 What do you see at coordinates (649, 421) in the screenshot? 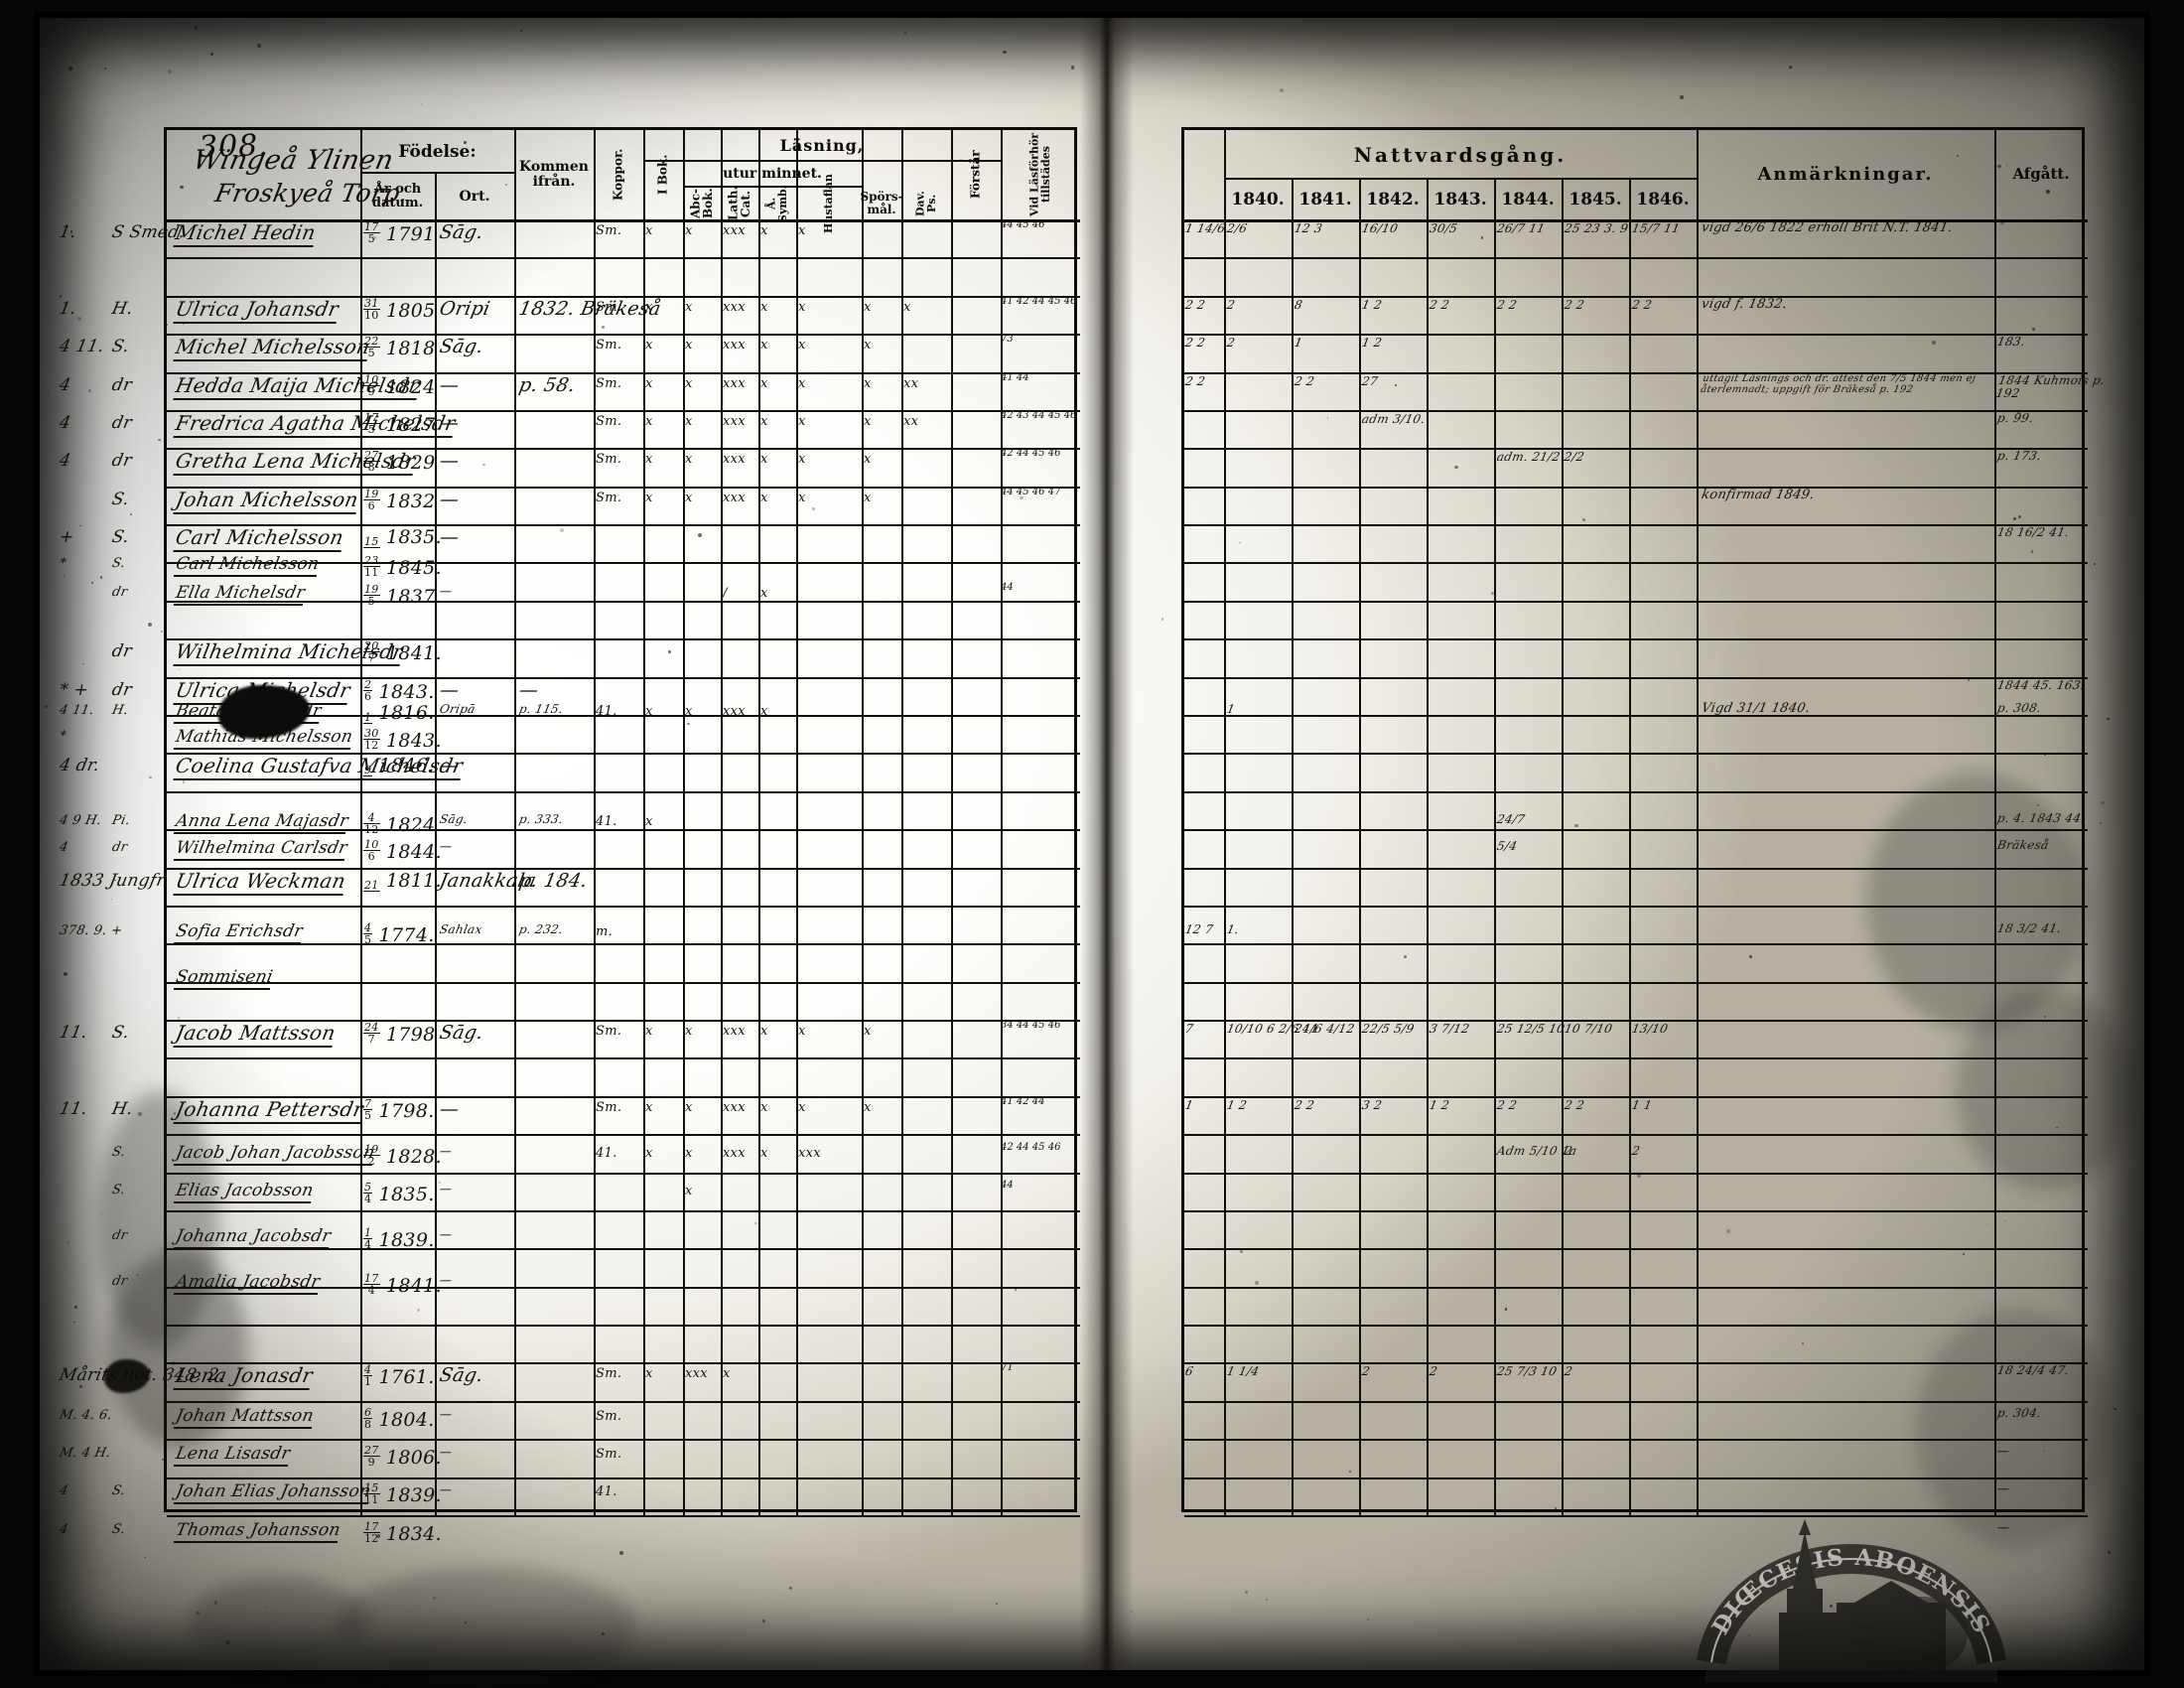
I see `row-reading-4-1: x` at bounding box center [649, 421].